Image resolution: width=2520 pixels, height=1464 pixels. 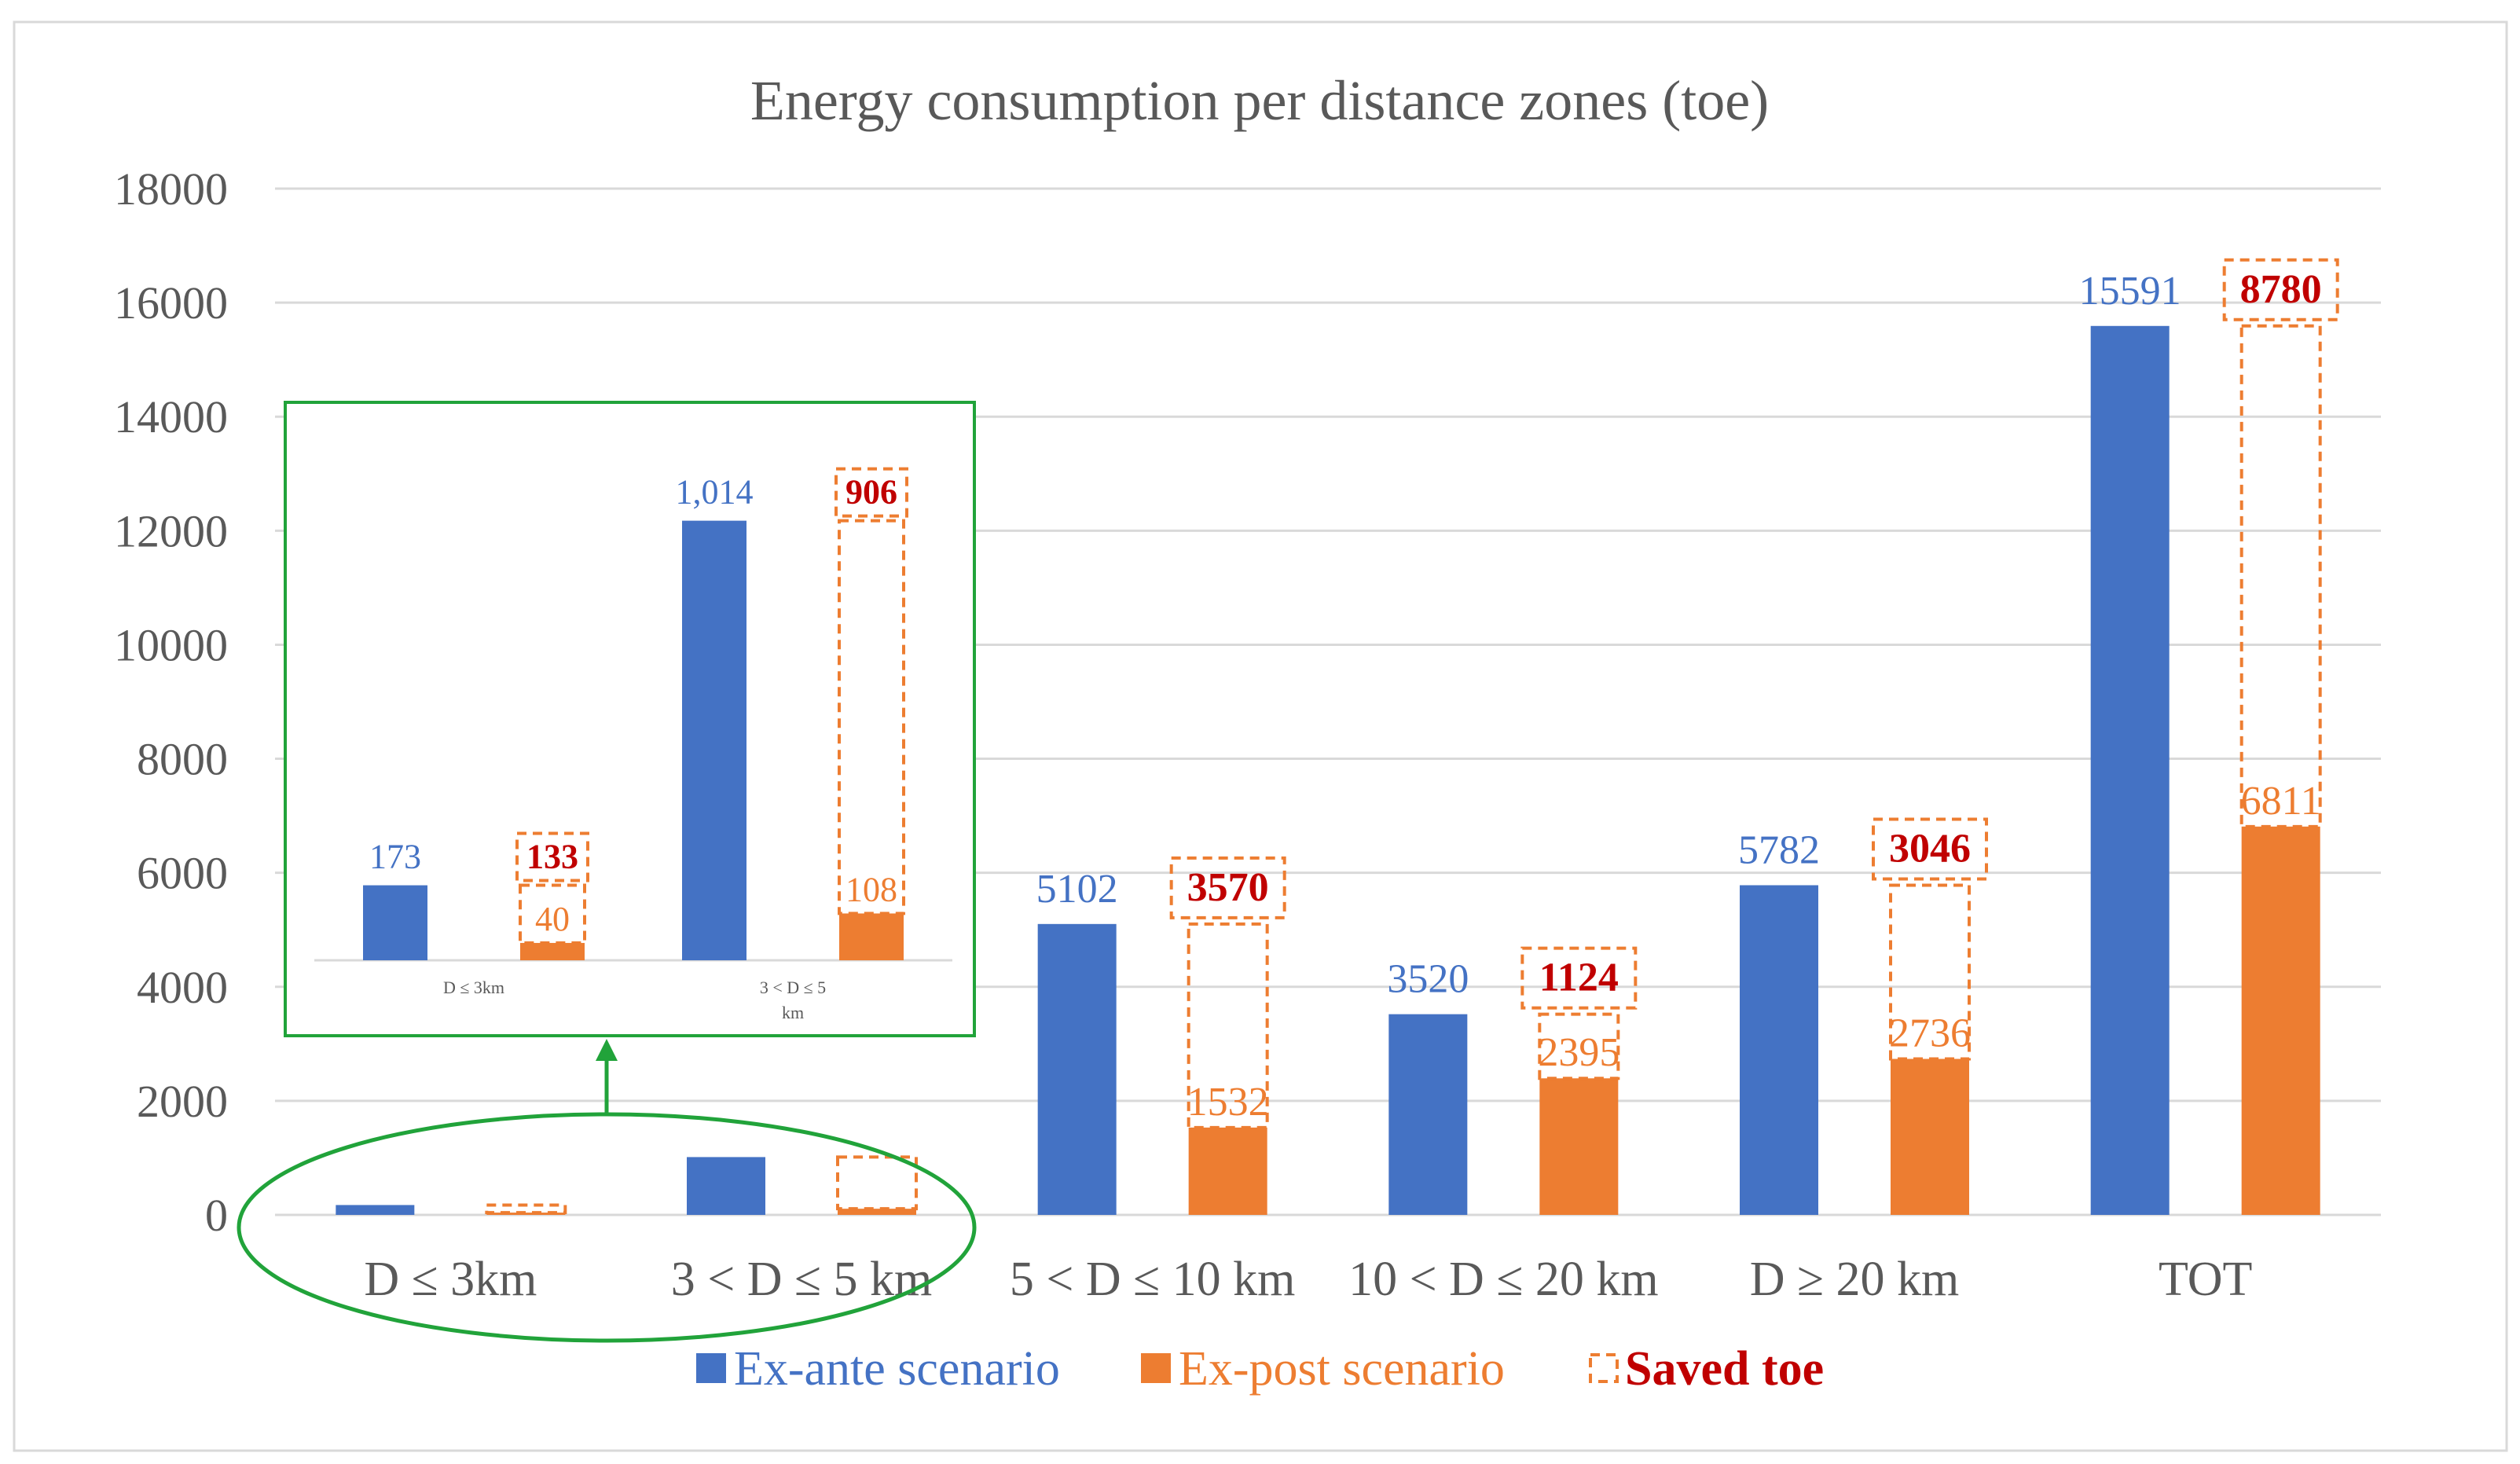 I want to click on inset-category-label: D ≤ 3km, so click(x=473, y=987).